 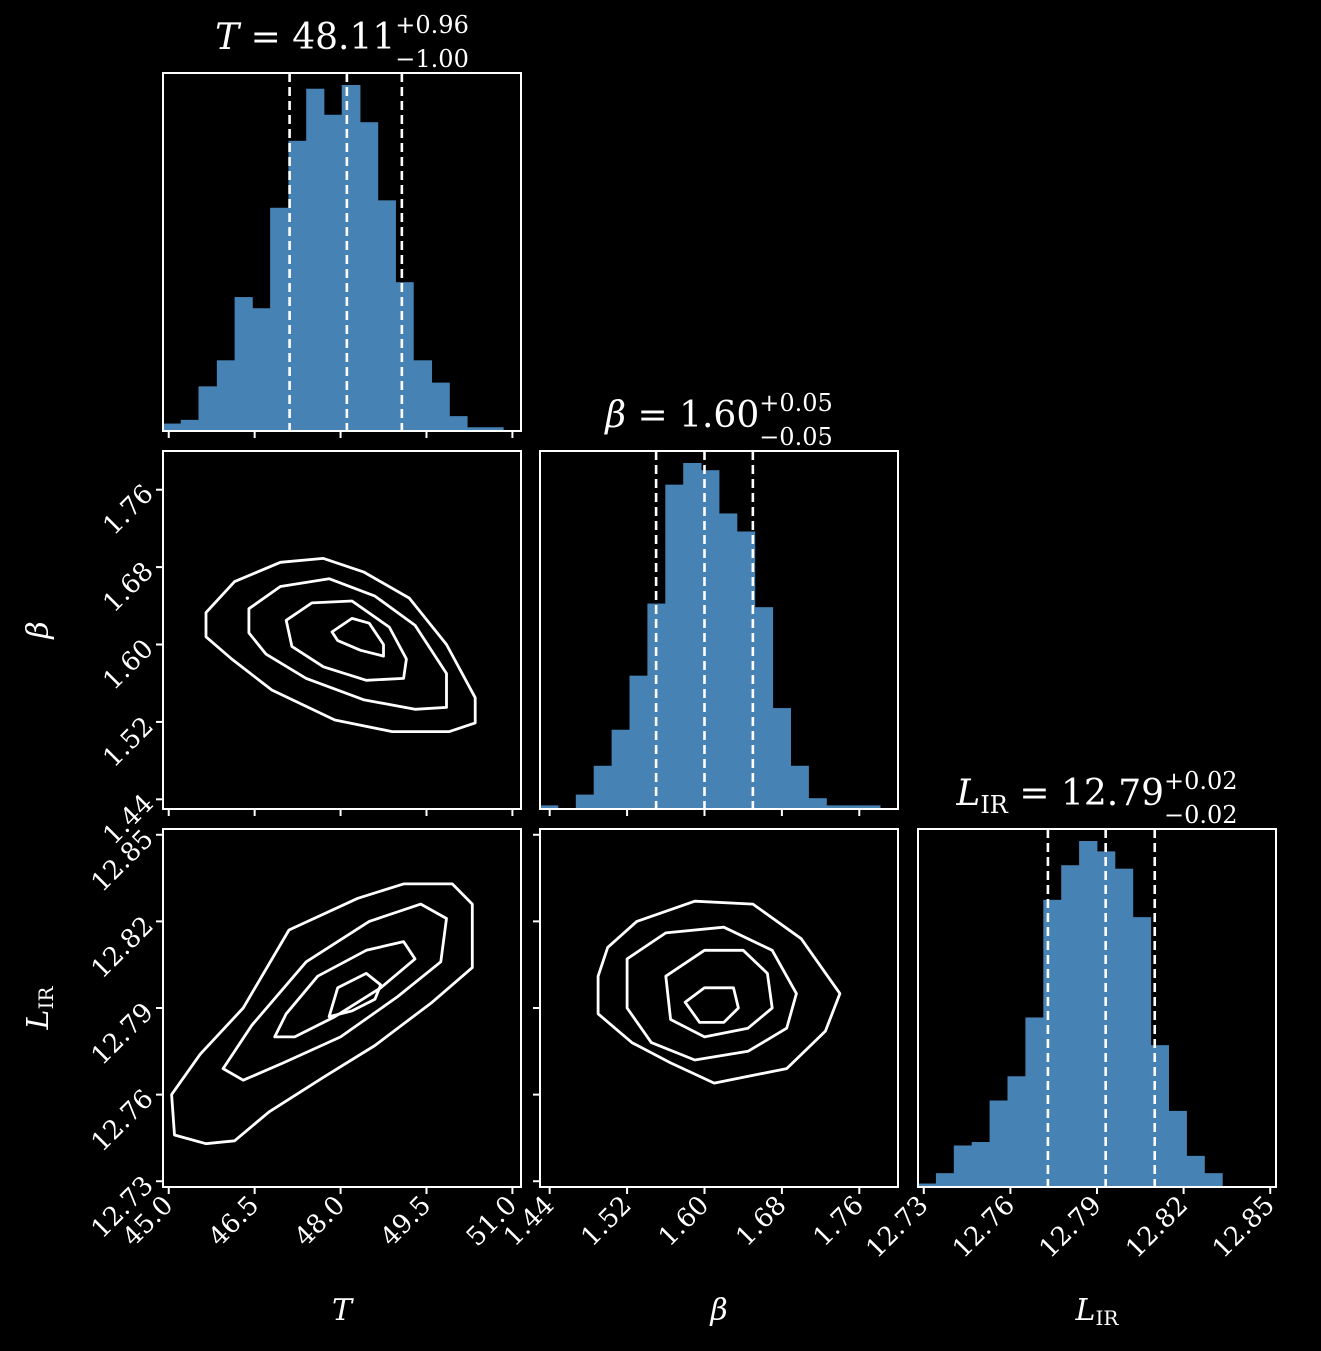 What do you see at coordinates (38, 630) in the screenshot?
I see `yaxis-label-beta: β` at bounding box center [38, 630].